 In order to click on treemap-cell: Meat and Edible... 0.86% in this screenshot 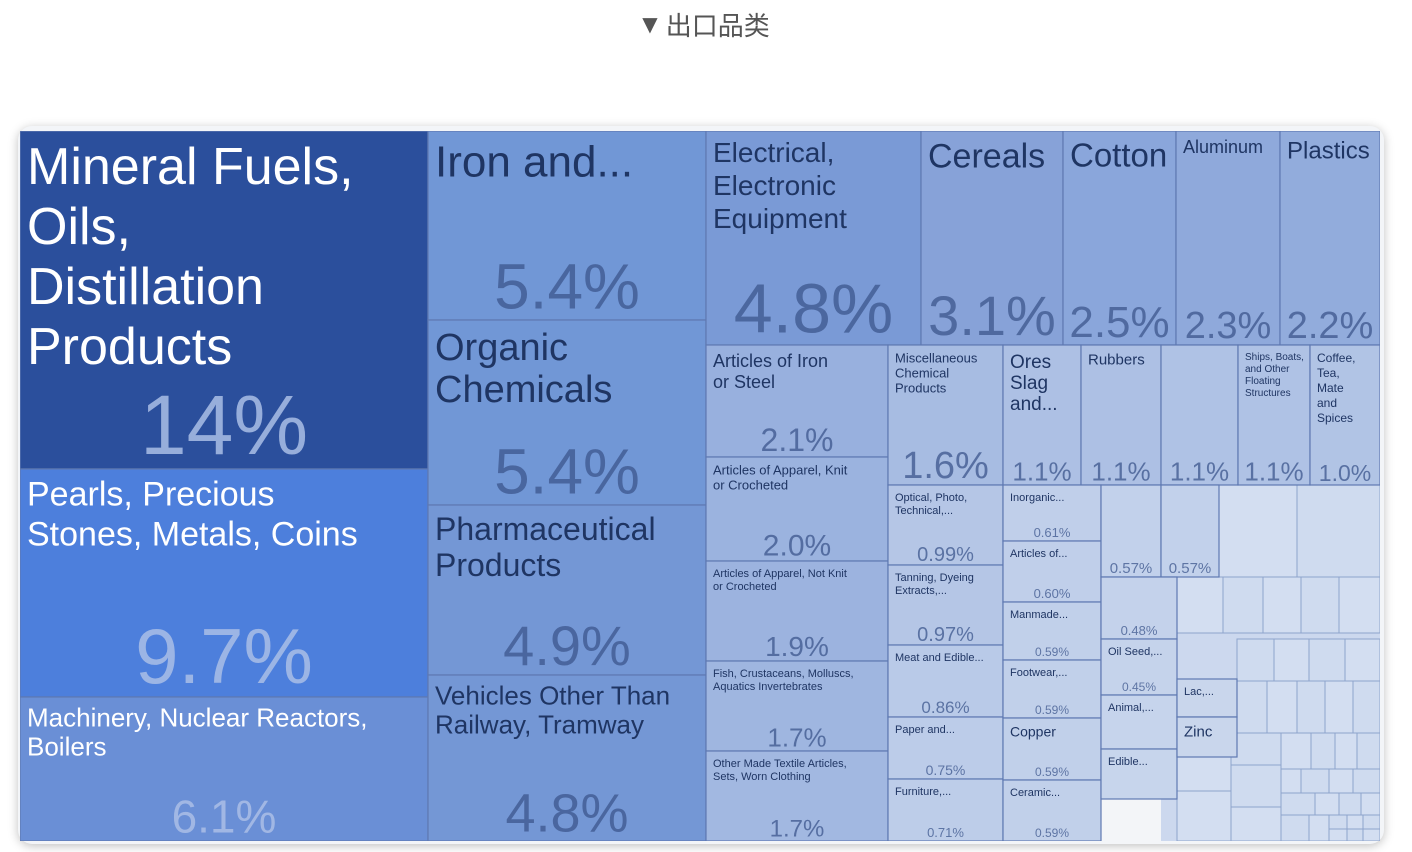, I will do `click(945, 681)`.